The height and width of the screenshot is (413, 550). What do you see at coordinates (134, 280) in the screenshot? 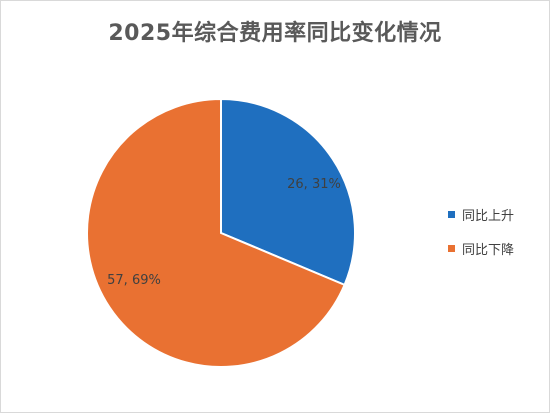
I see `data-label-fall: 57, 69%` at bounding box center [134, 280].